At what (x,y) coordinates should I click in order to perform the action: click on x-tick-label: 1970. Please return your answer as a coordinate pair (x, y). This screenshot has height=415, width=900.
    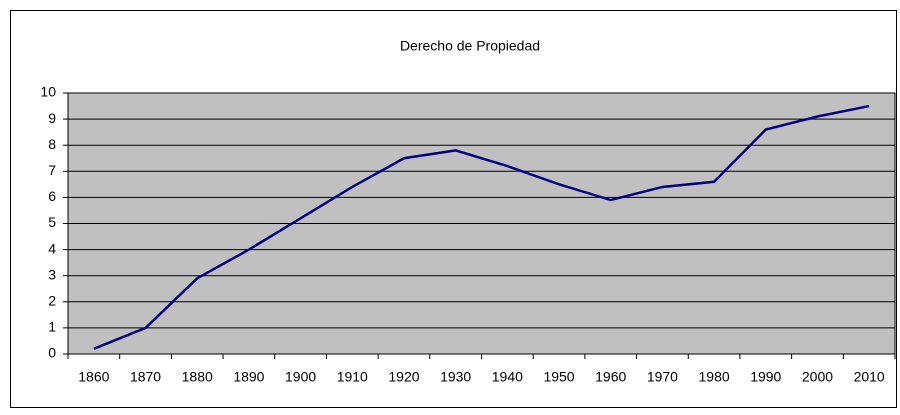
    Looking at the image, I should click on (662, 377).